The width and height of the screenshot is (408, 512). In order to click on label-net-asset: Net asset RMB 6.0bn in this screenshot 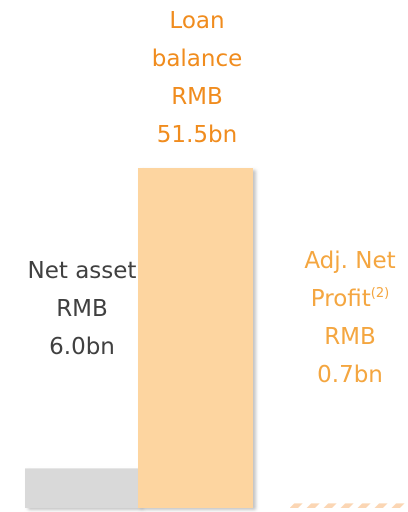, I will do `click(82, 309)`.